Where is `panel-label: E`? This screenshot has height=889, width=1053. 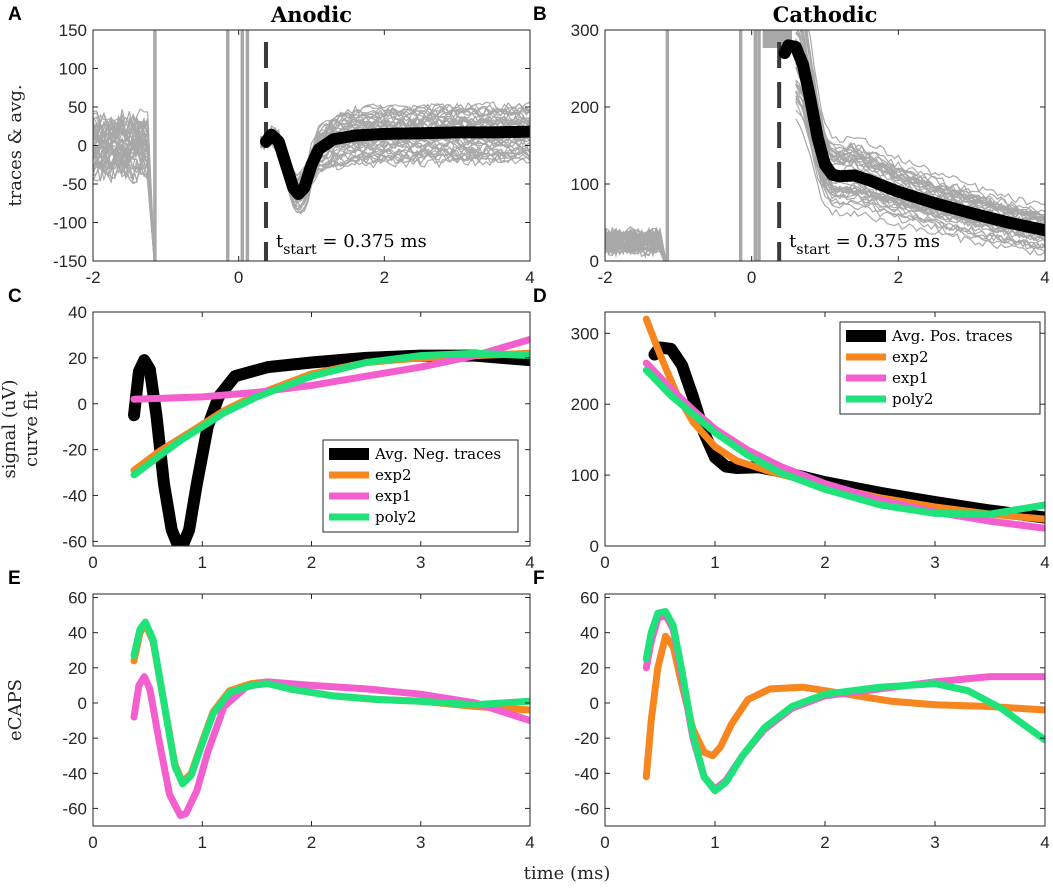
panel-label: E is located at coordinates (14, 578).